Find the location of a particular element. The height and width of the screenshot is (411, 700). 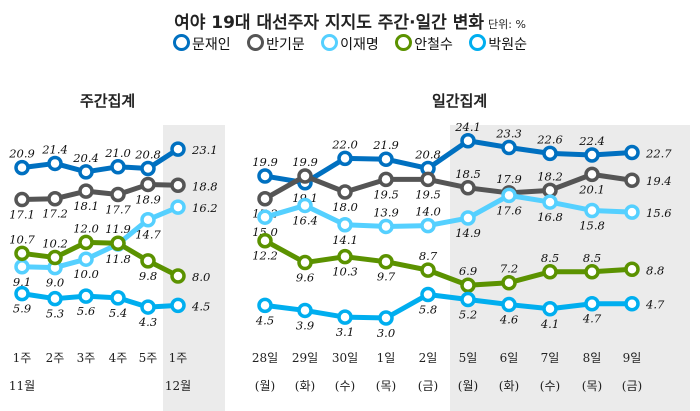

legend-item: 이재명 is located at coordinates (350, 44).